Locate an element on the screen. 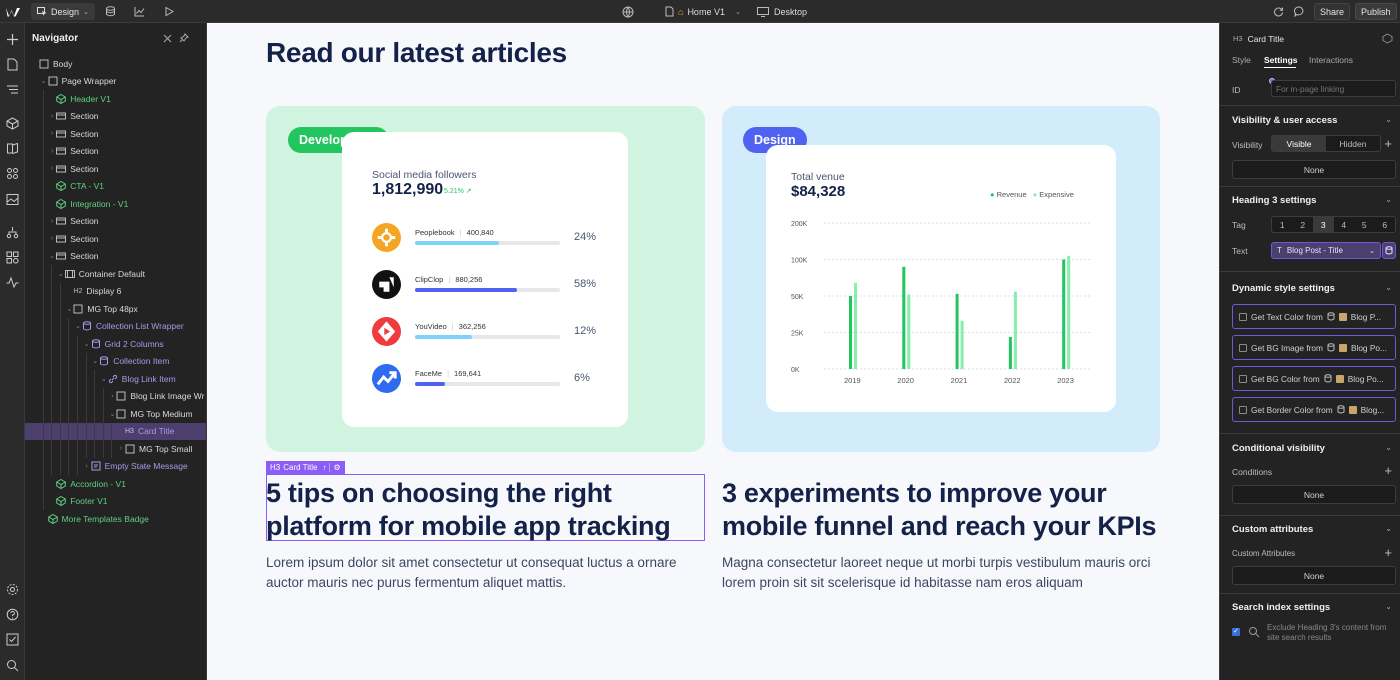 The width and height of the screenshot is (1400, 680). navigator-item: ⌄ Section is located at coordinates (115, 256).